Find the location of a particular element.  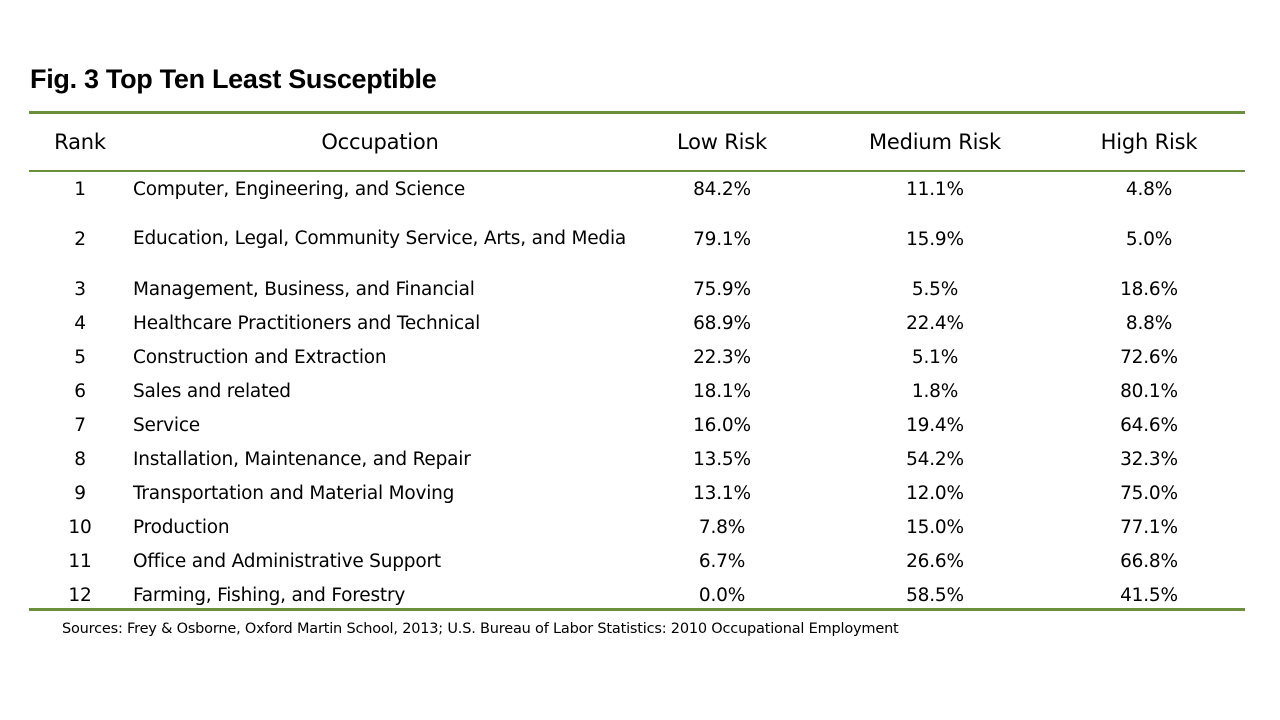

cell-occupation: Management, Business, and Financial is located at coordinates (304, 289).